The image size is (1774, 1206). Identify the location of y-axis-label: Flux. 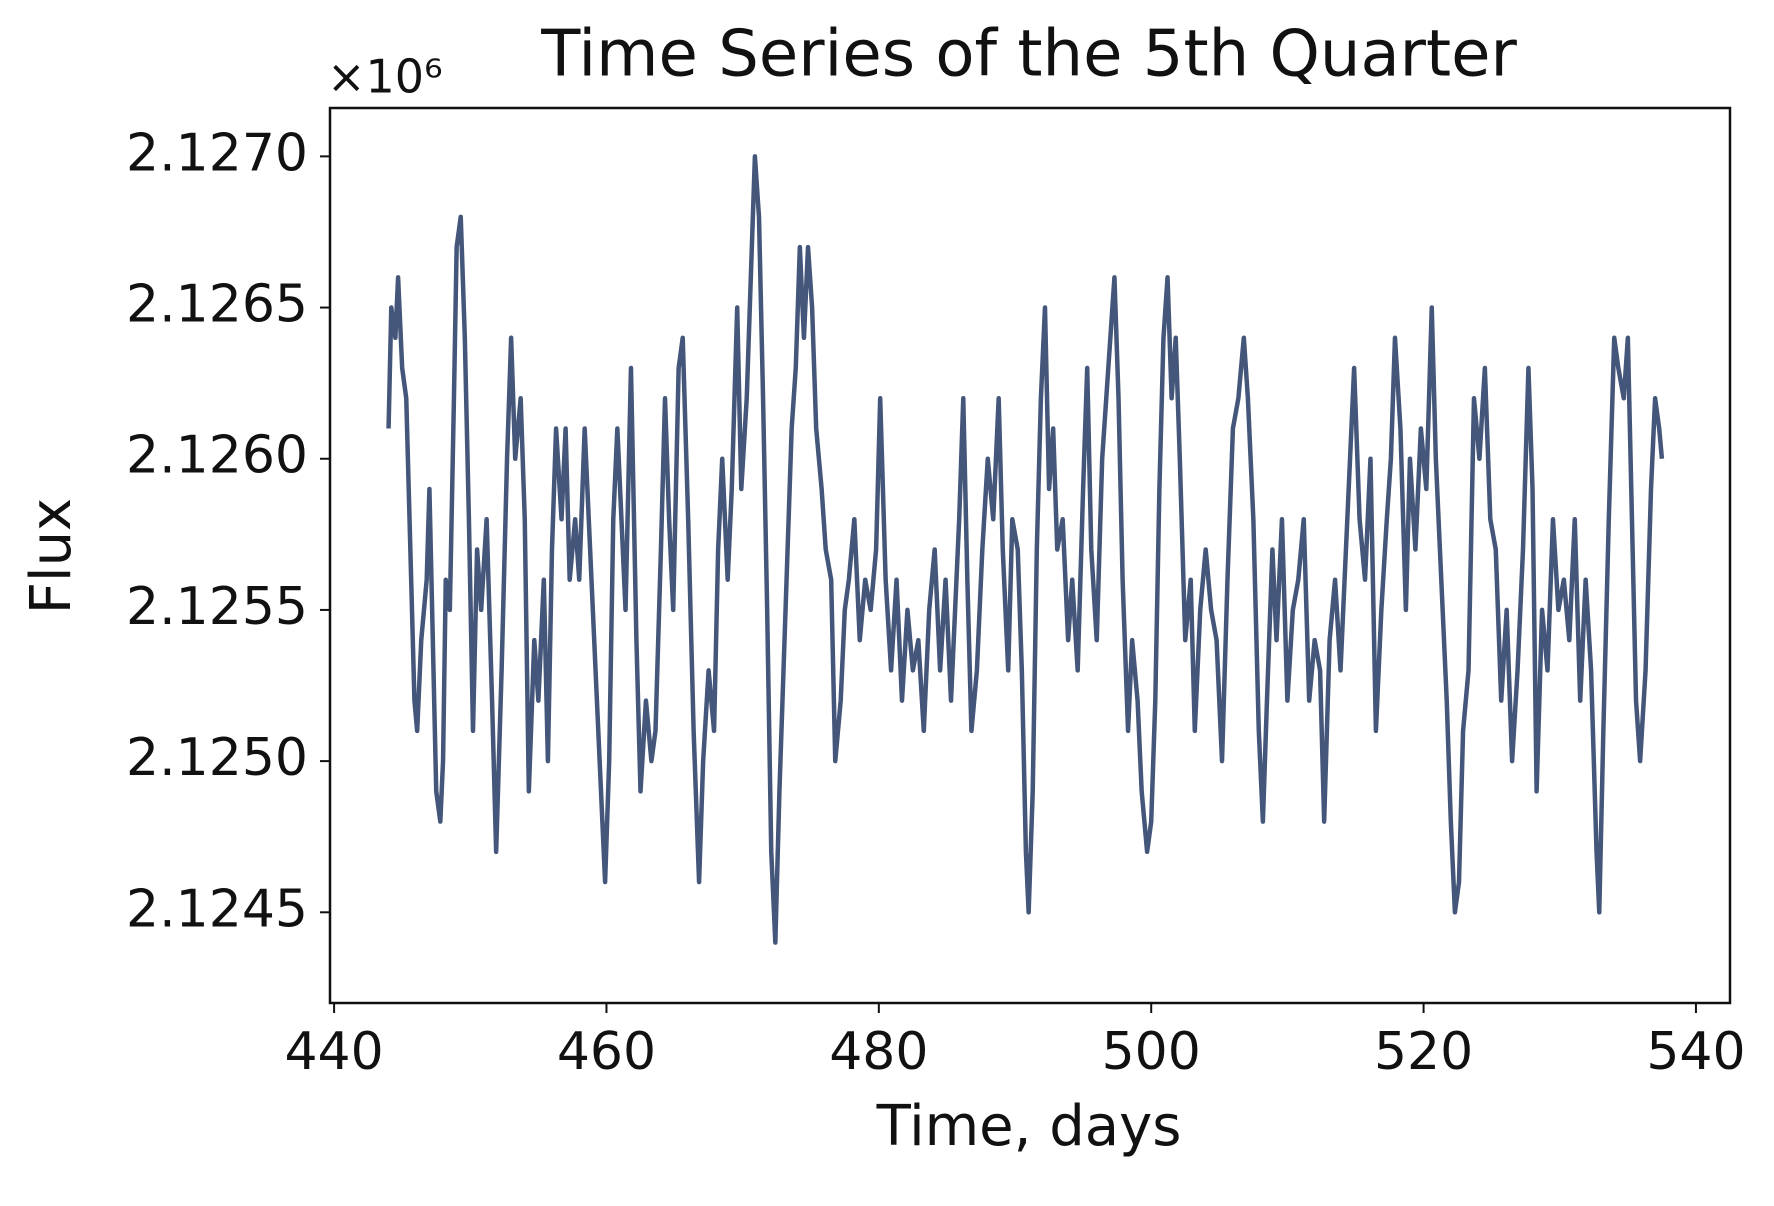
(51, 556).